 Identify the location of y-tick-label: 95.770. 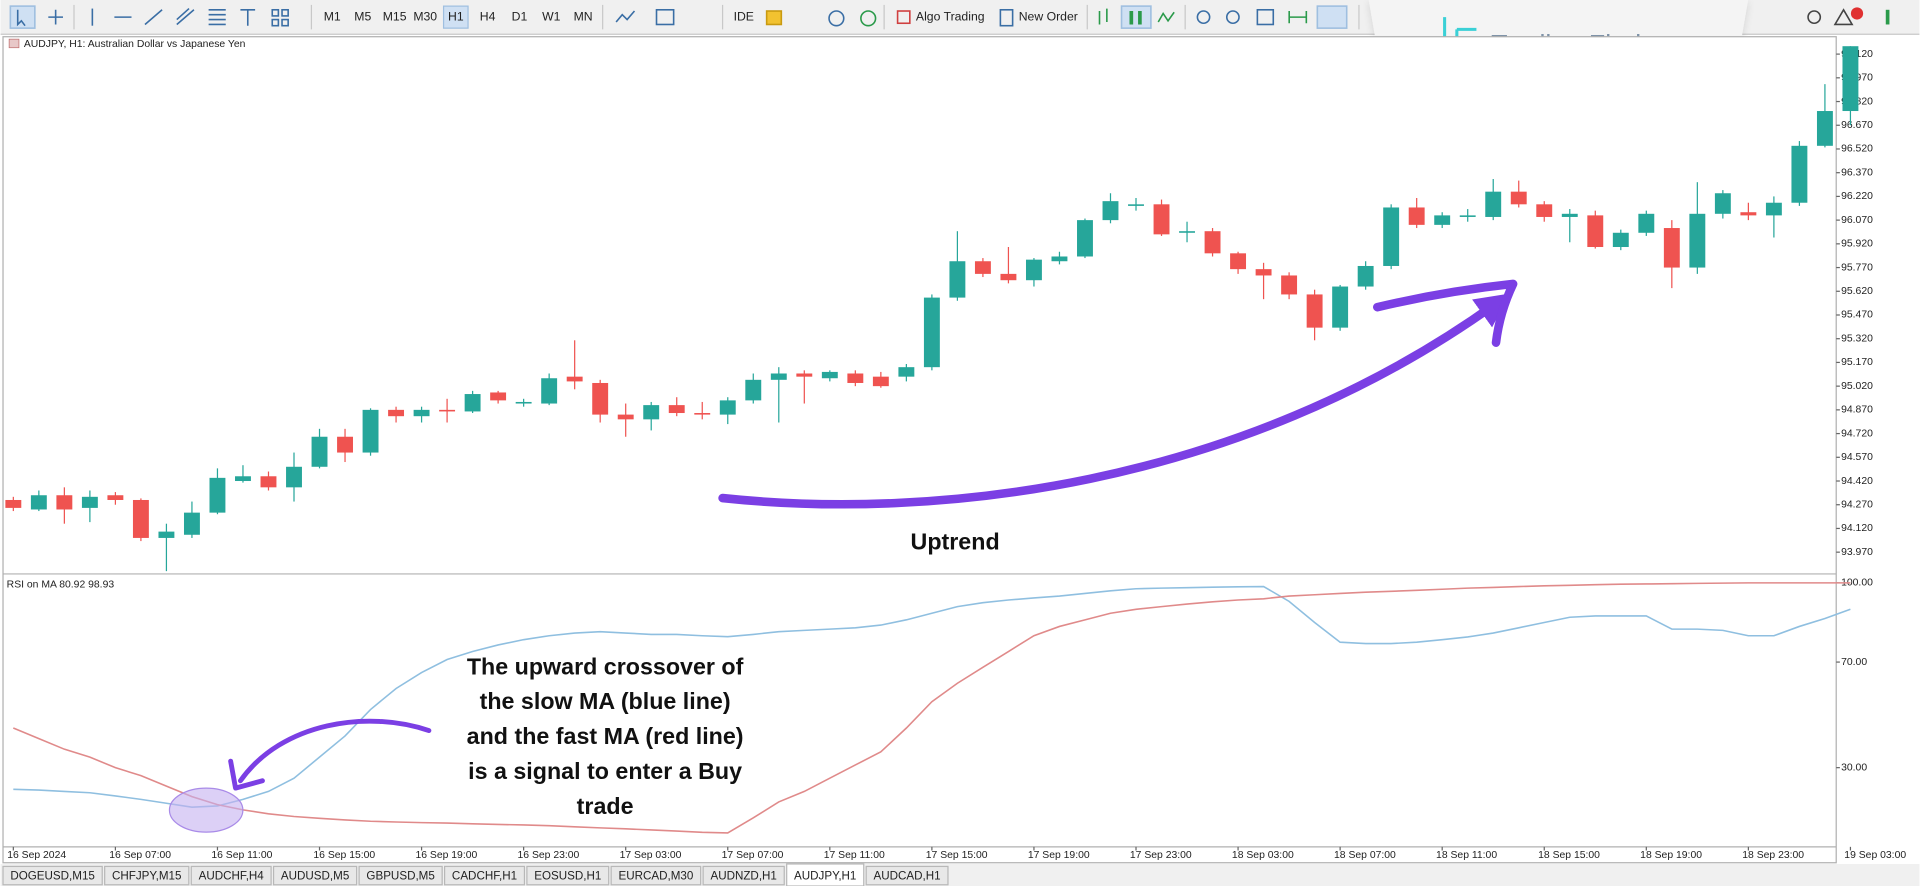
(1857, 267).